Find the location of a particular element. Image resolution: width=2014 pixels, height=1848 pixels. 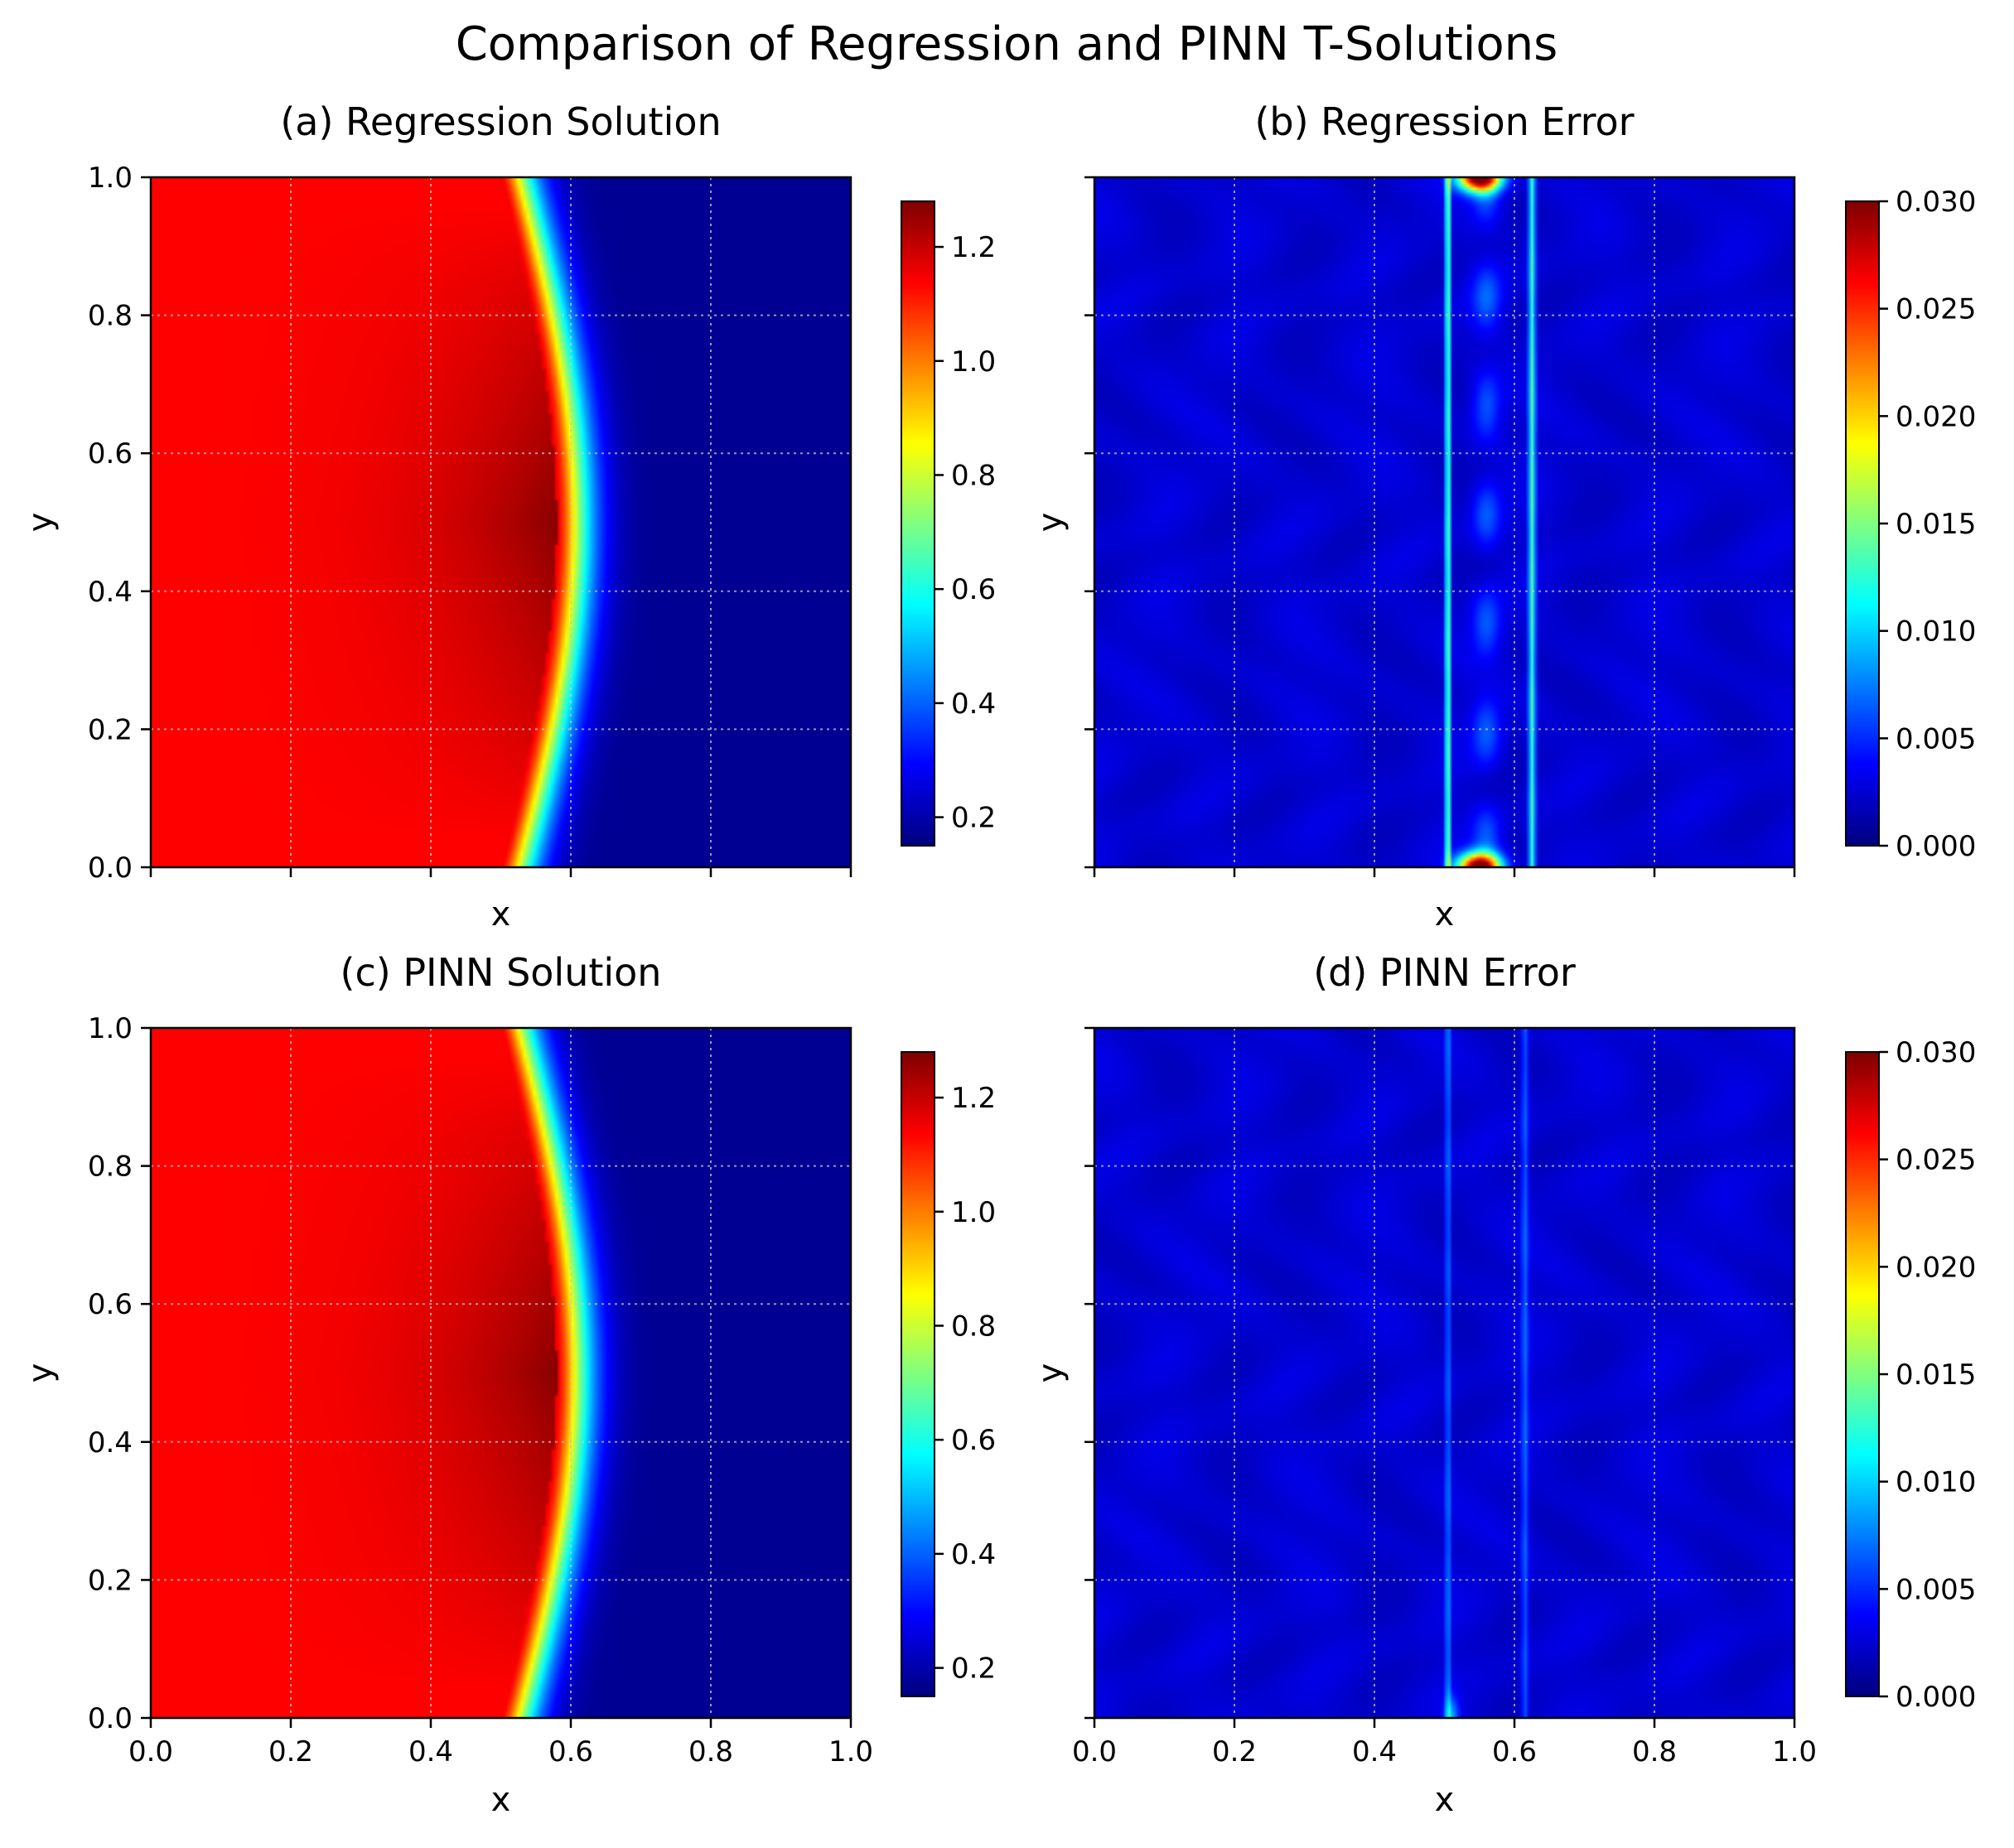

heatmap-a is located at coordinates (501, 522).